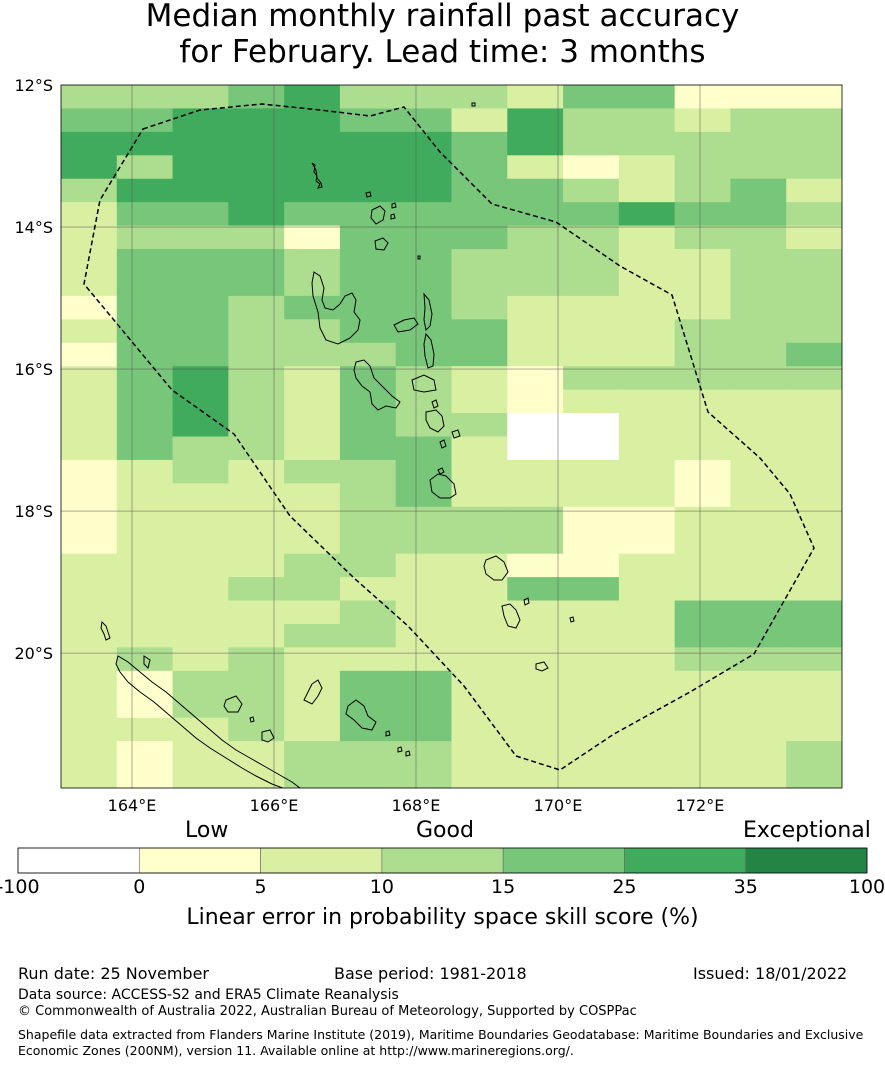 This screenshot has height=1065, width=885. Describe the element at coordinates (624, 887) in the screenshot. I see `colorbar-bound: 25` at that location.